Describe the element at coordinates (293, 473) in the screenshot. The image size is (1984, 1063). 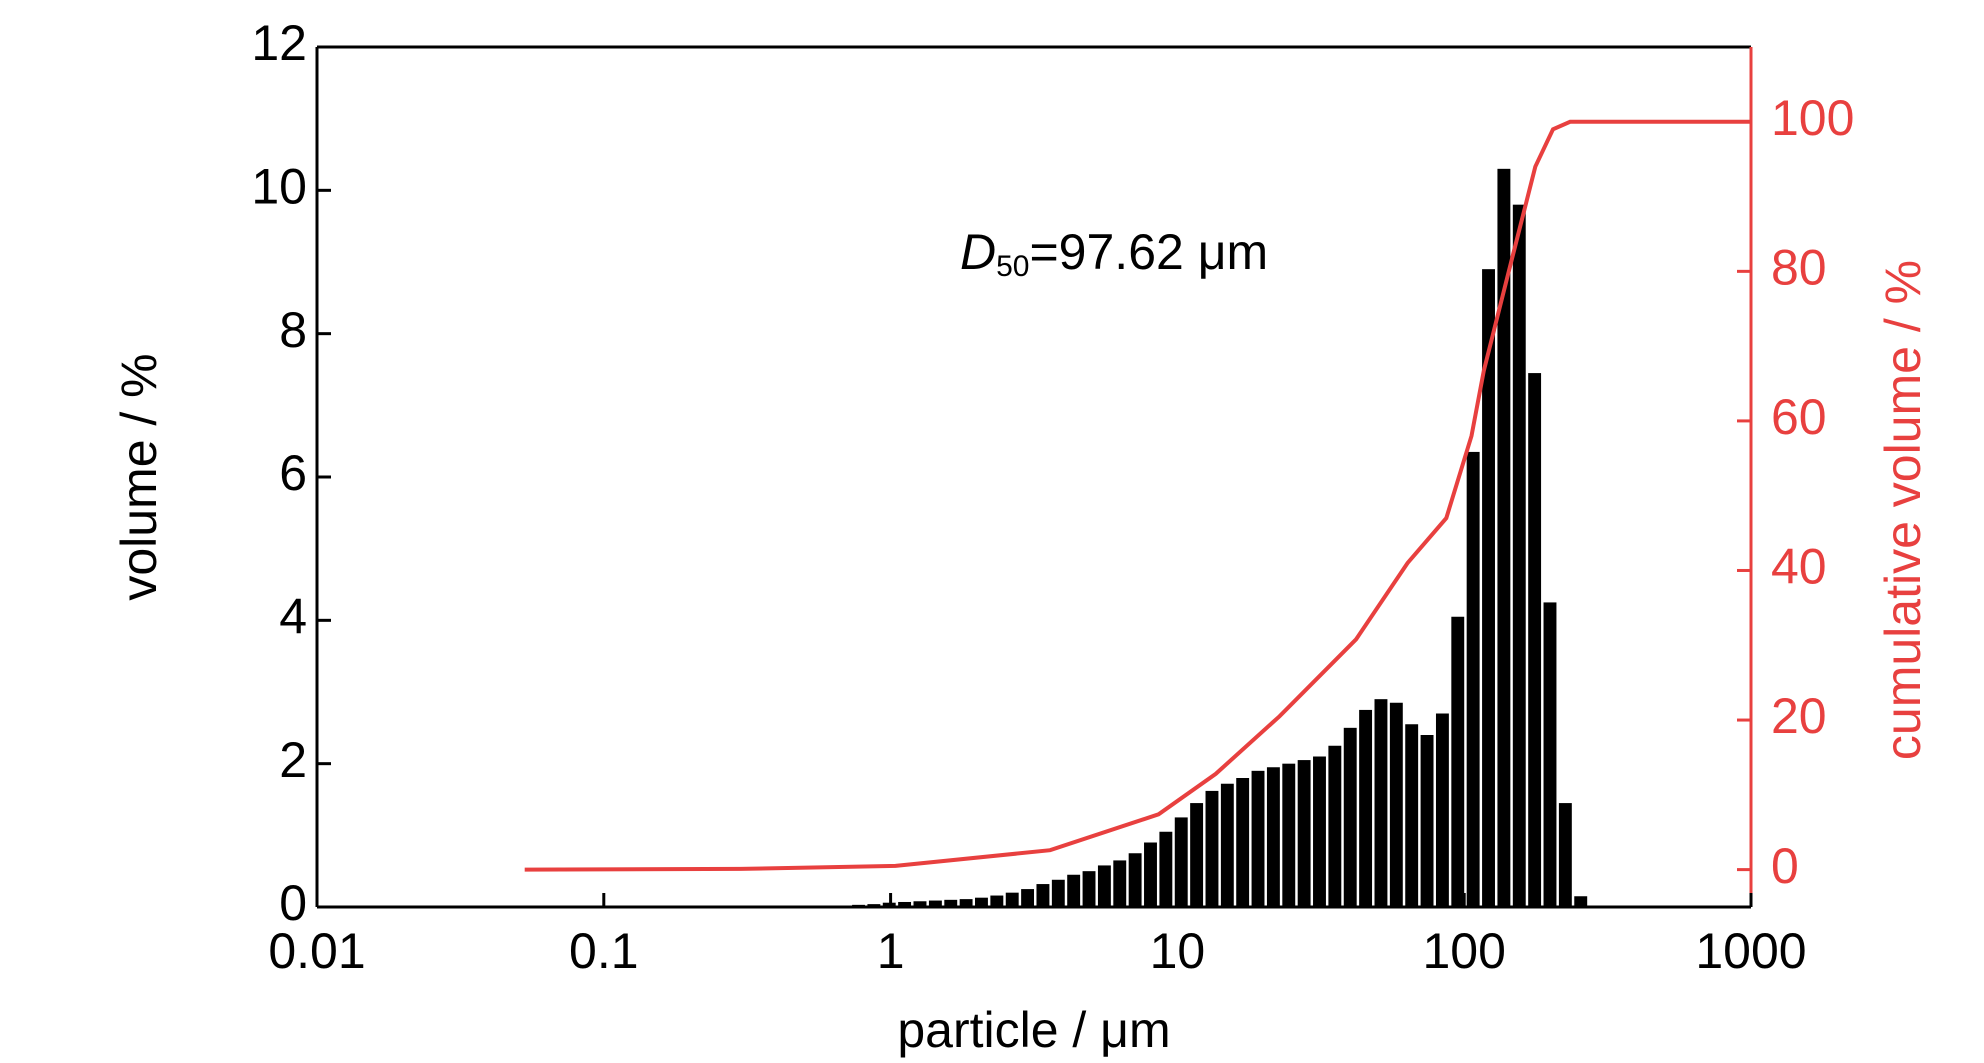
I see `y-tick-label: 6` at that location.